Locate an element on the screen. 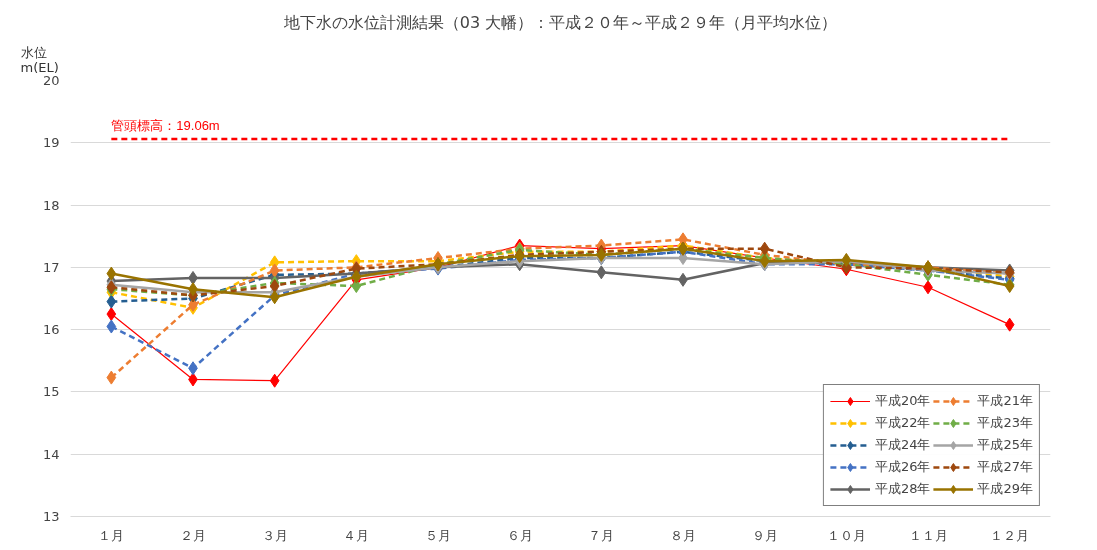 Image resolution: width=1097 pixels, height=550 pixels. legend-label: 平成29年 is located at coordinates (1005, 489).